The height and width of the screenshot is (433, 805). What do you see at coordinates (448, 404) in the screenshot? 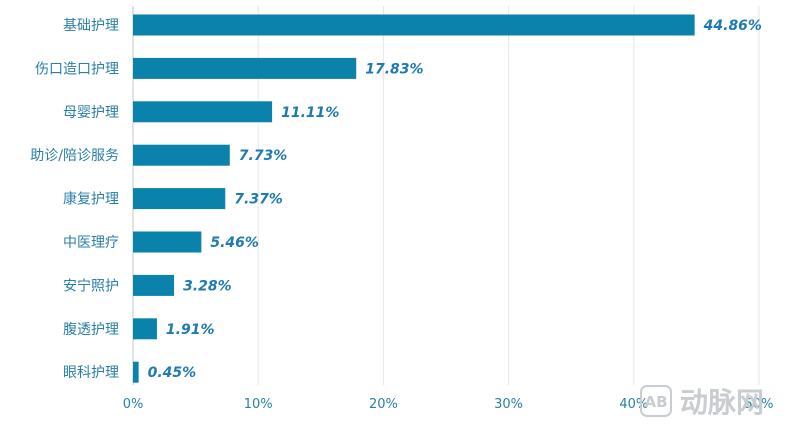
I see `x-axis-ticks: 0% 10% 20% 30% 40% 50%` at bounding box center [448, 404].